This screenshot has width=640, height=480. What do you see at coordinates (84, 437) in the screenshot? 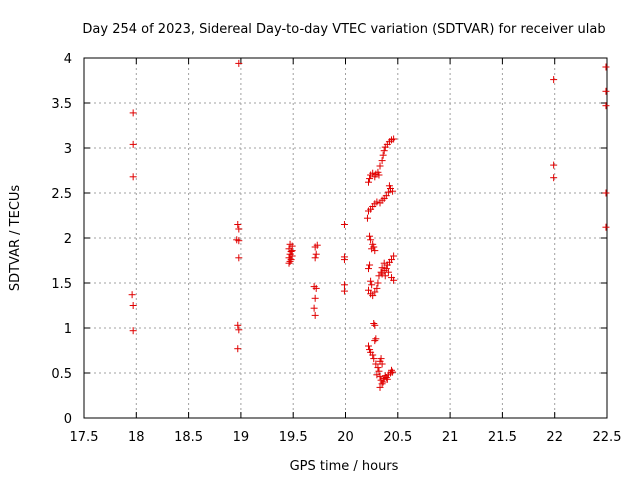
I see `x-tick-label: 17.5` at bounding box center [84, 437].